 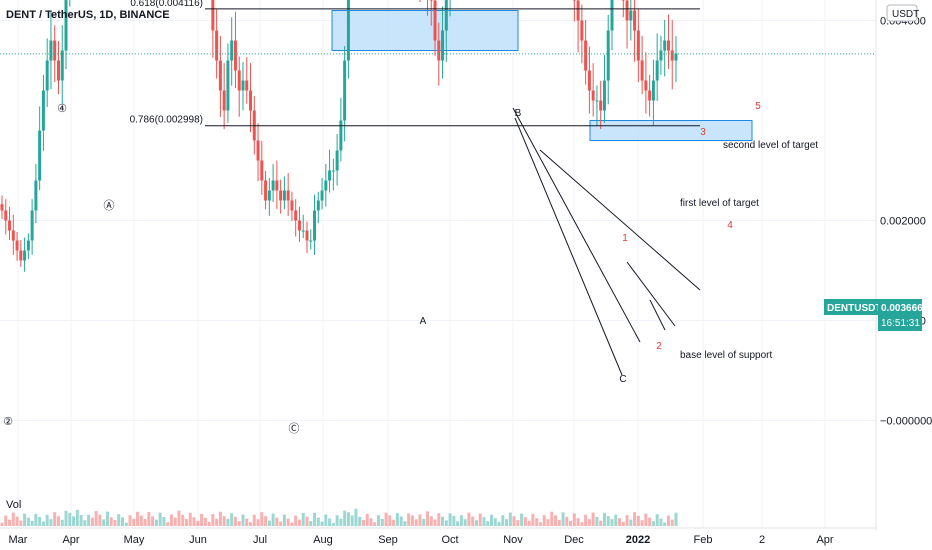 I want to click on wave-label: B, so click(x=518, y=113).